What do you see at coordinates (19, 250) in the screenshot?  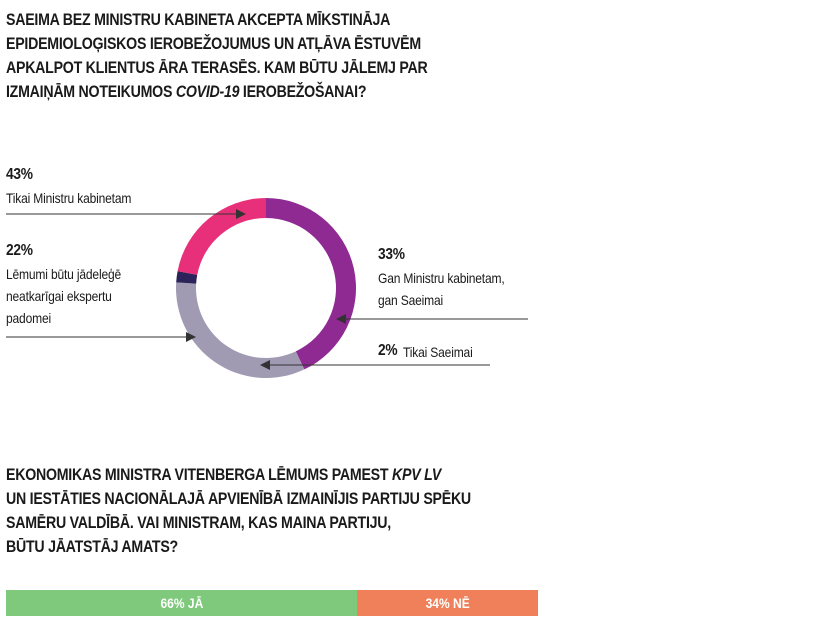 I see `slice-22-percent: 22%` at bounding box center [19, 250].